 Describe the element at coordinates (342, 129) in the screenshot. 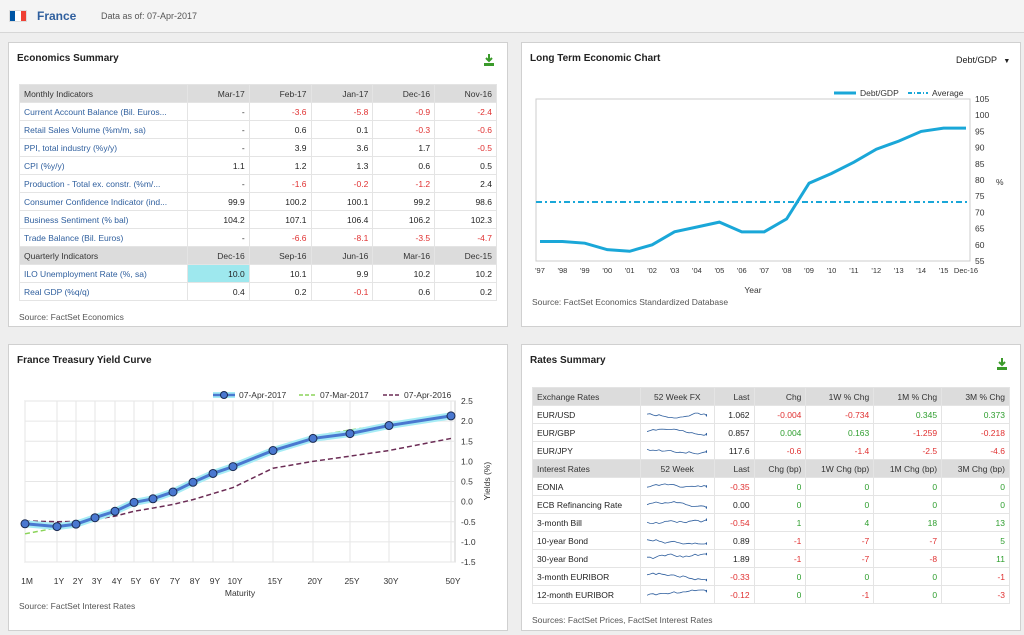

I see `table-cell: 0.1` at that location.